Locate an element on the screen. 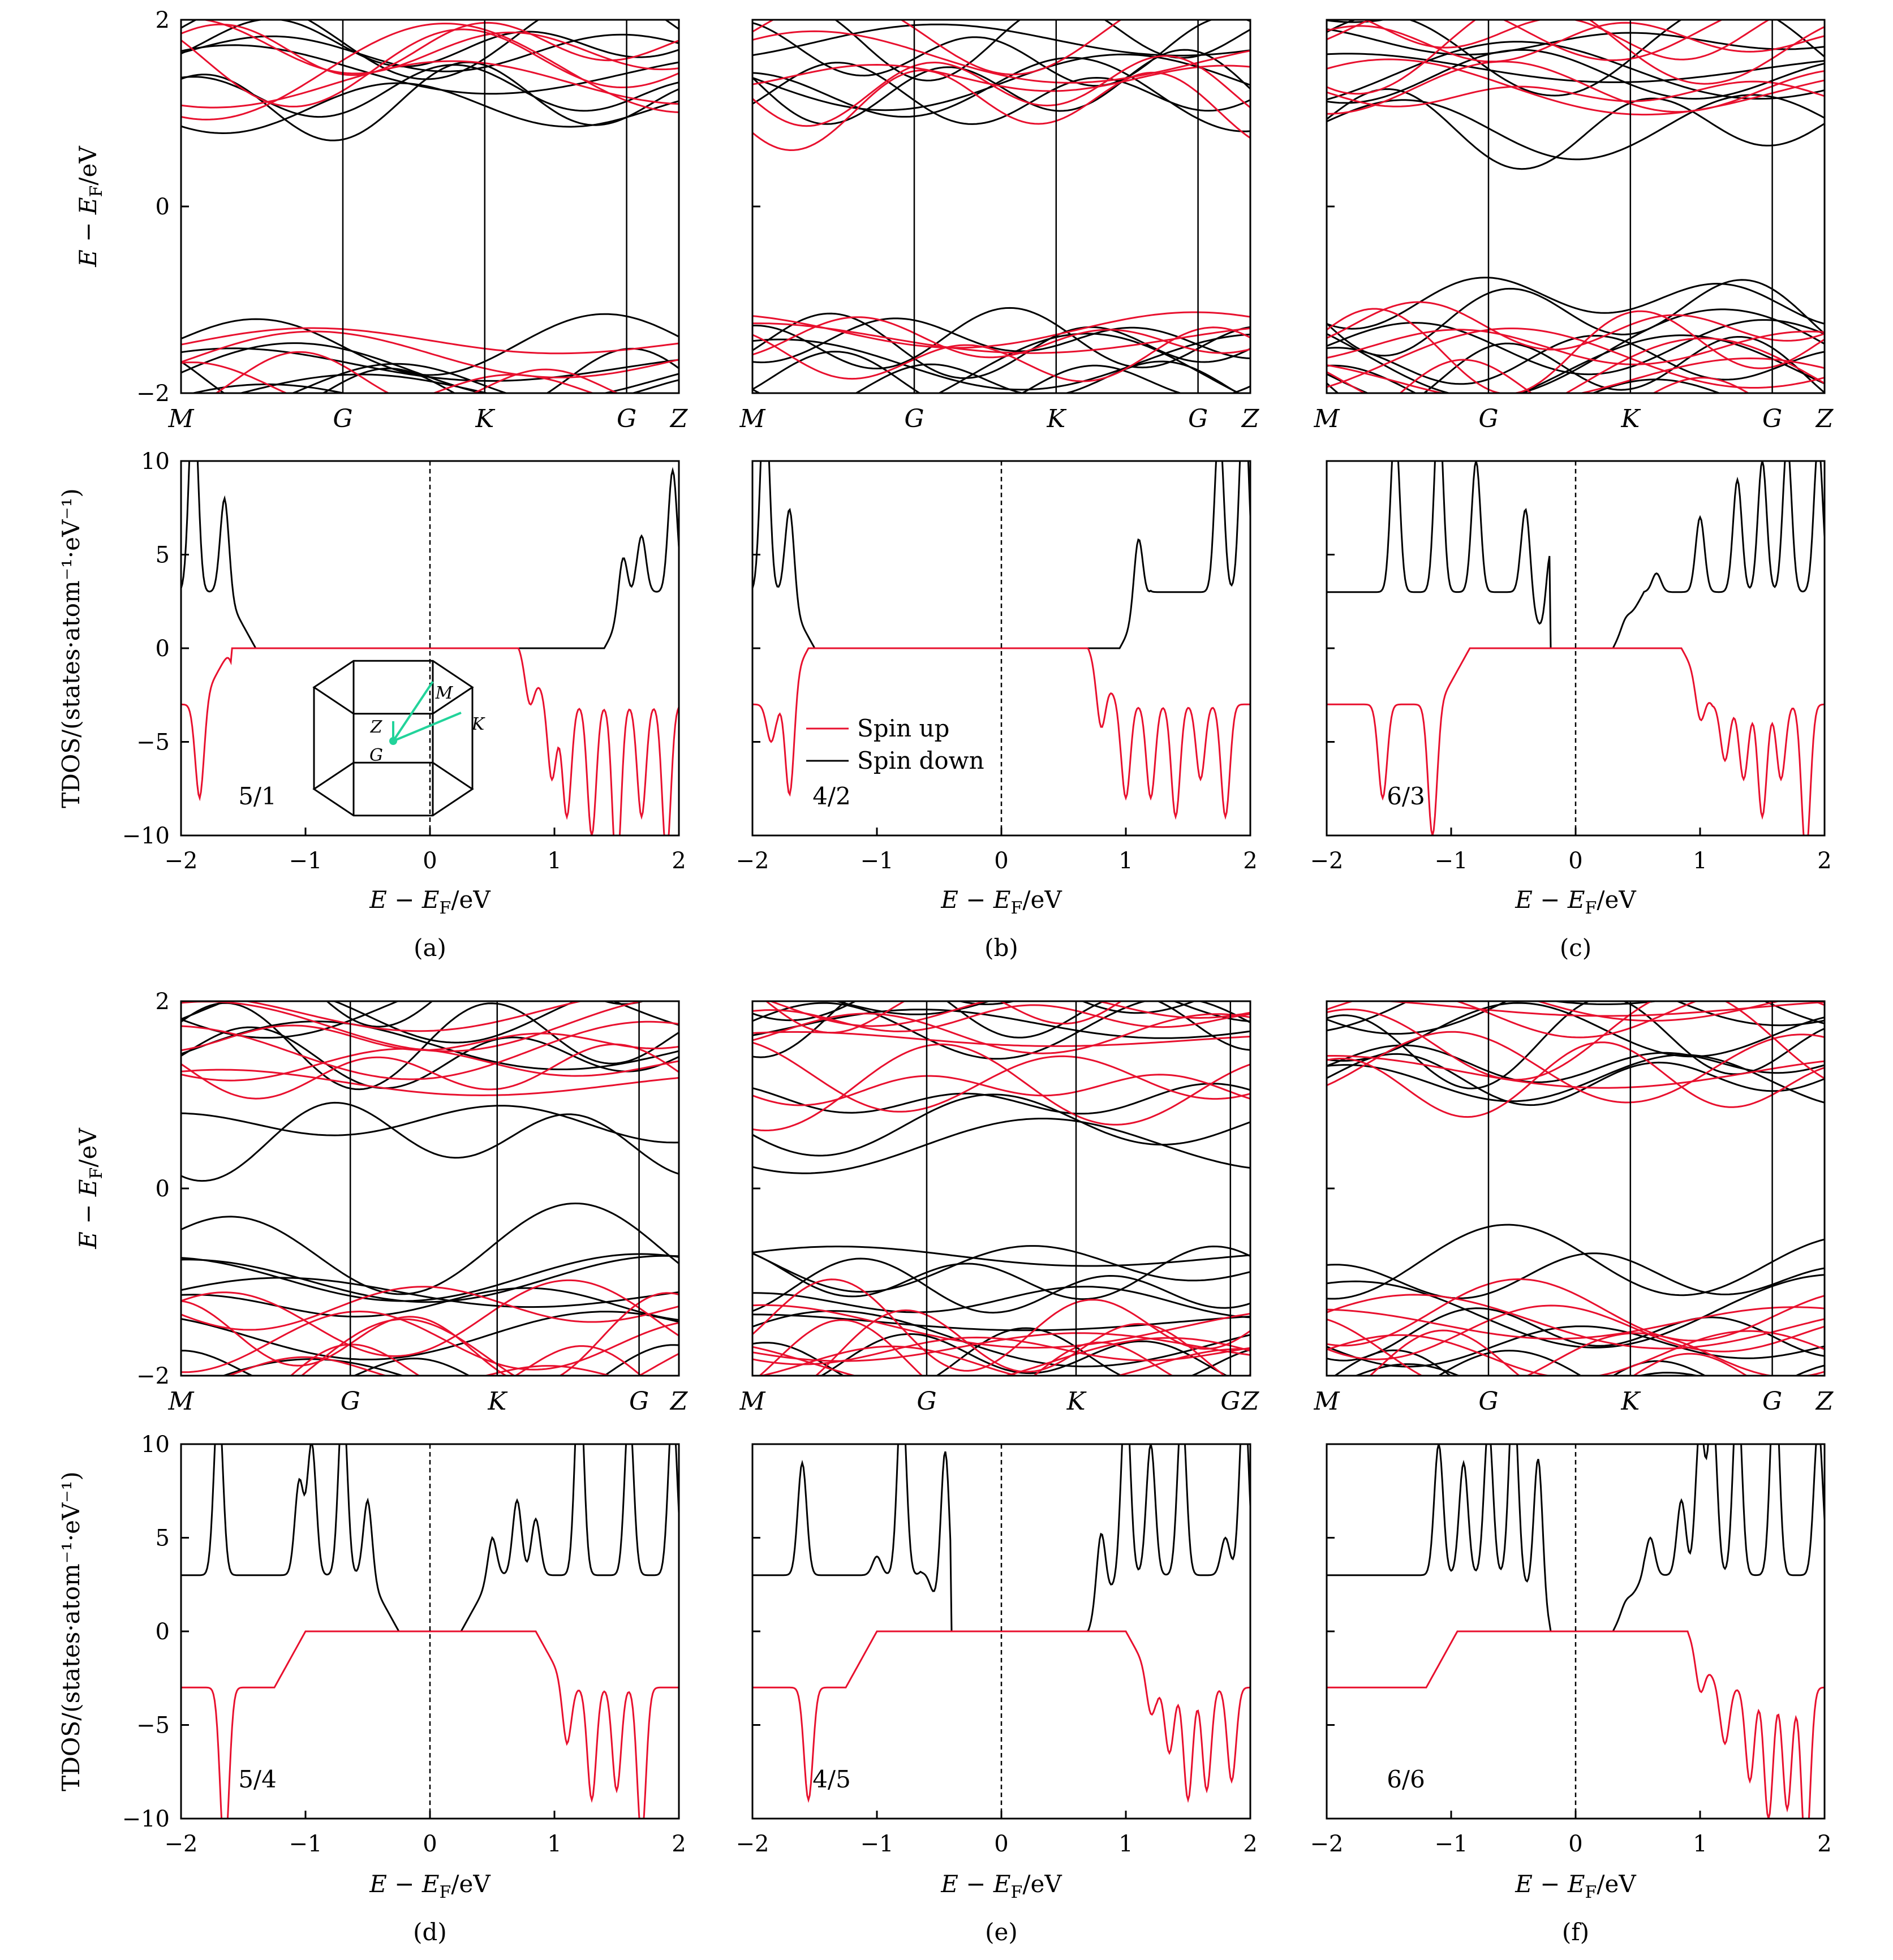  dos-ytick-label: −10 is located at coordinates (146, 1819).